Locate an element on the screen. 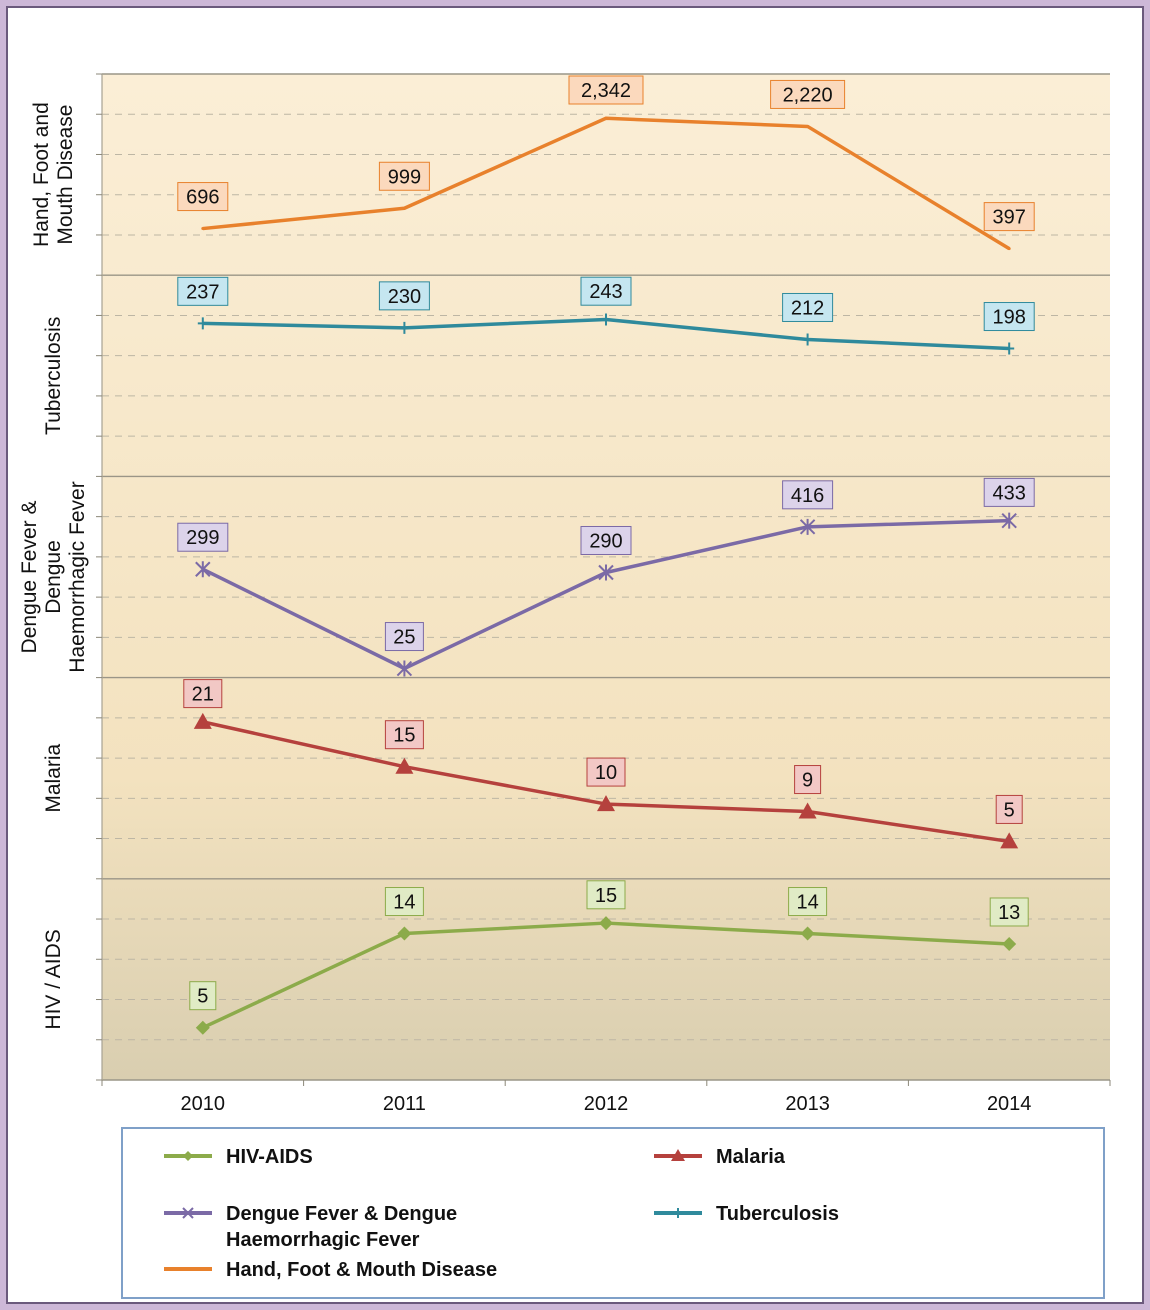 This screenshot has width=1150, height=1310. data-label-text: 999 is located at coordinates (404, 177).